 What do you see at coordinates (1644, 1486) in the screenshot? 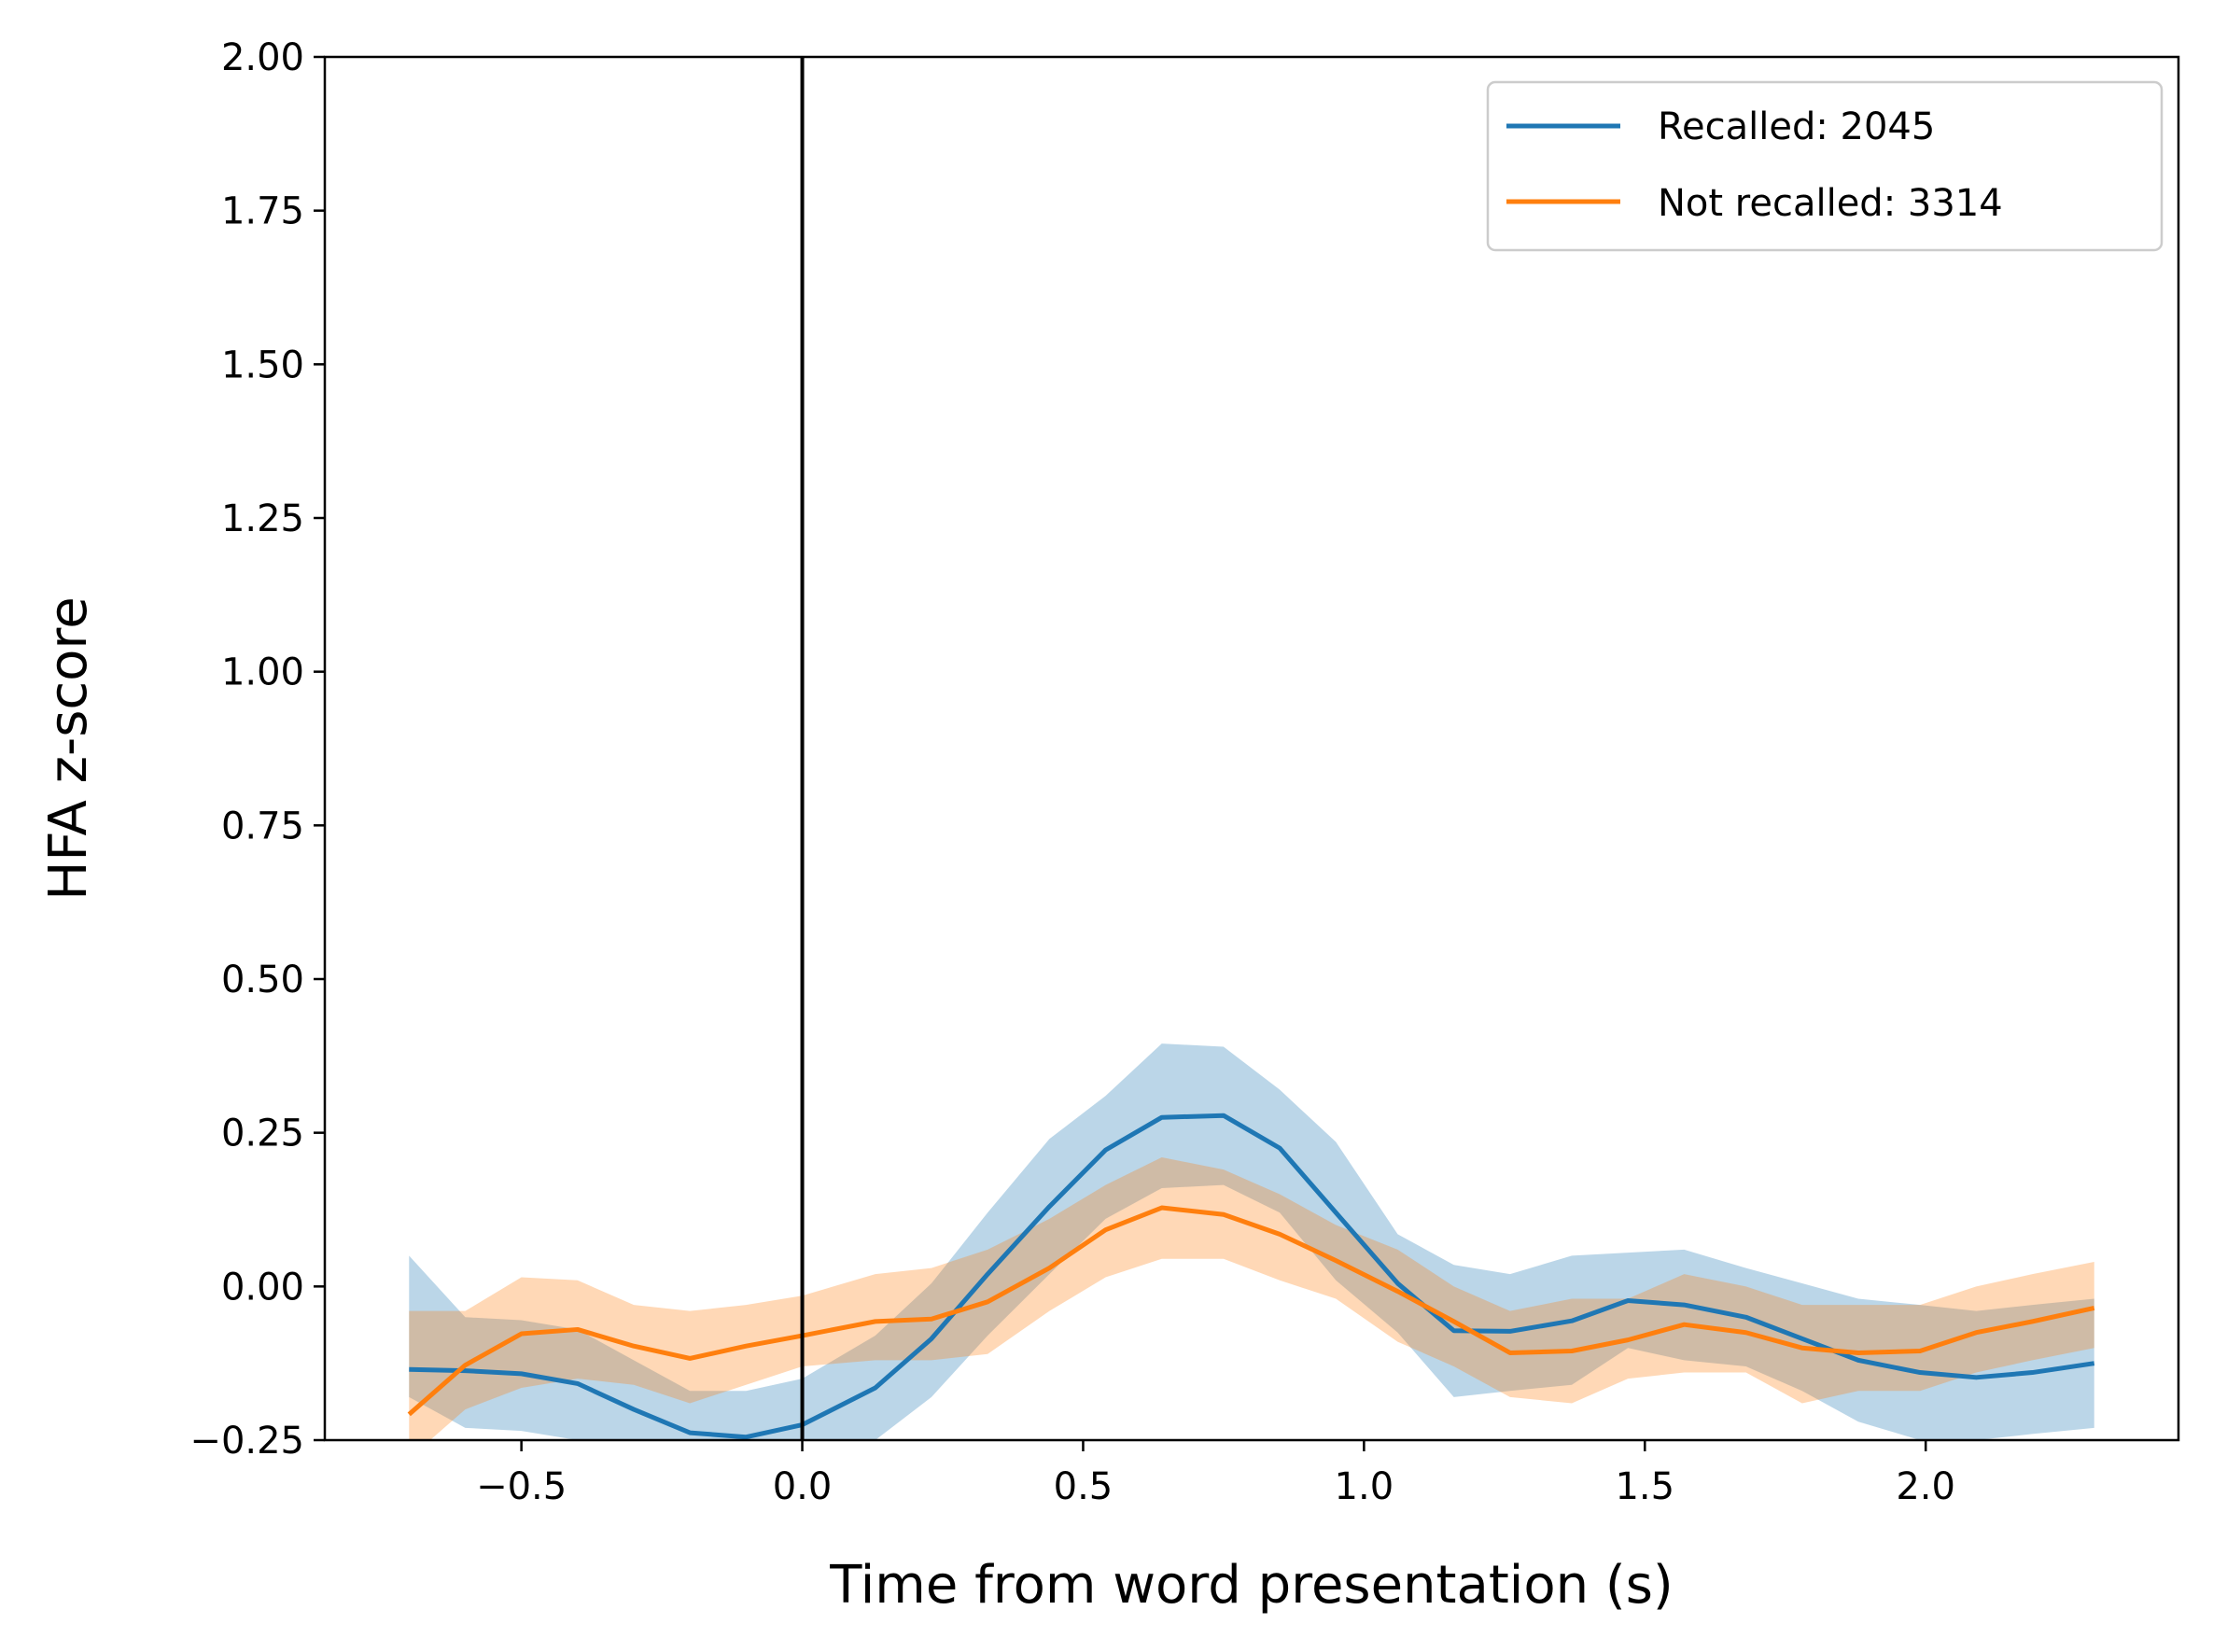
I see `x-tick-label: 1.5` at bounding box center [1644, 1486].